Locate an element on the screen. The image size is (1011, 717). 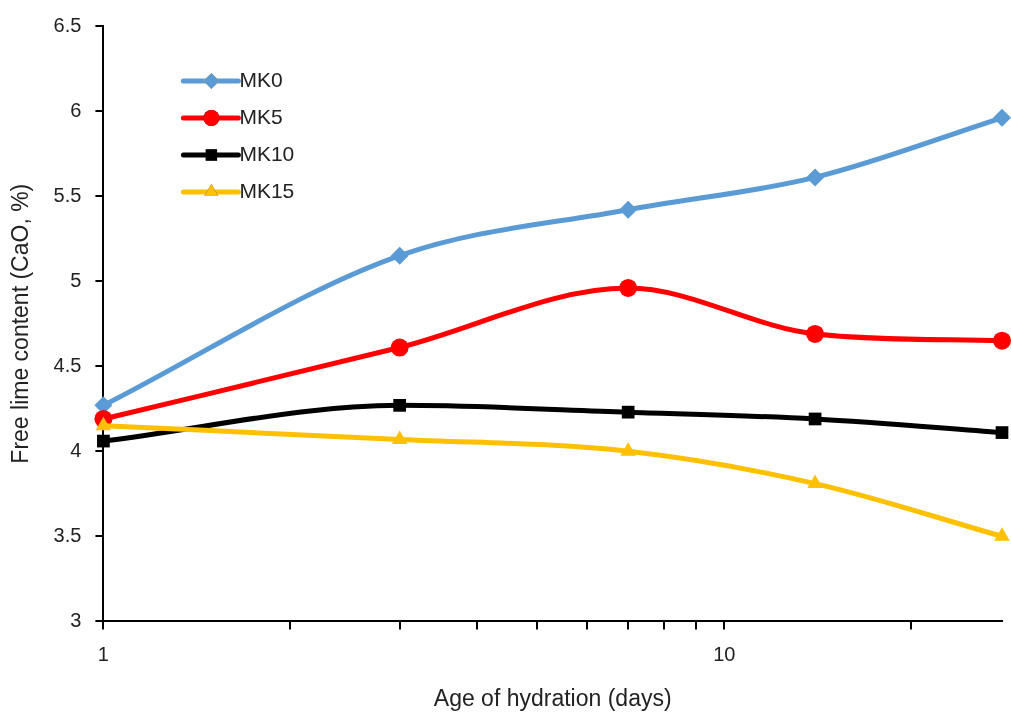
x-tick-label: 1 is located at coordinates (103, 653).